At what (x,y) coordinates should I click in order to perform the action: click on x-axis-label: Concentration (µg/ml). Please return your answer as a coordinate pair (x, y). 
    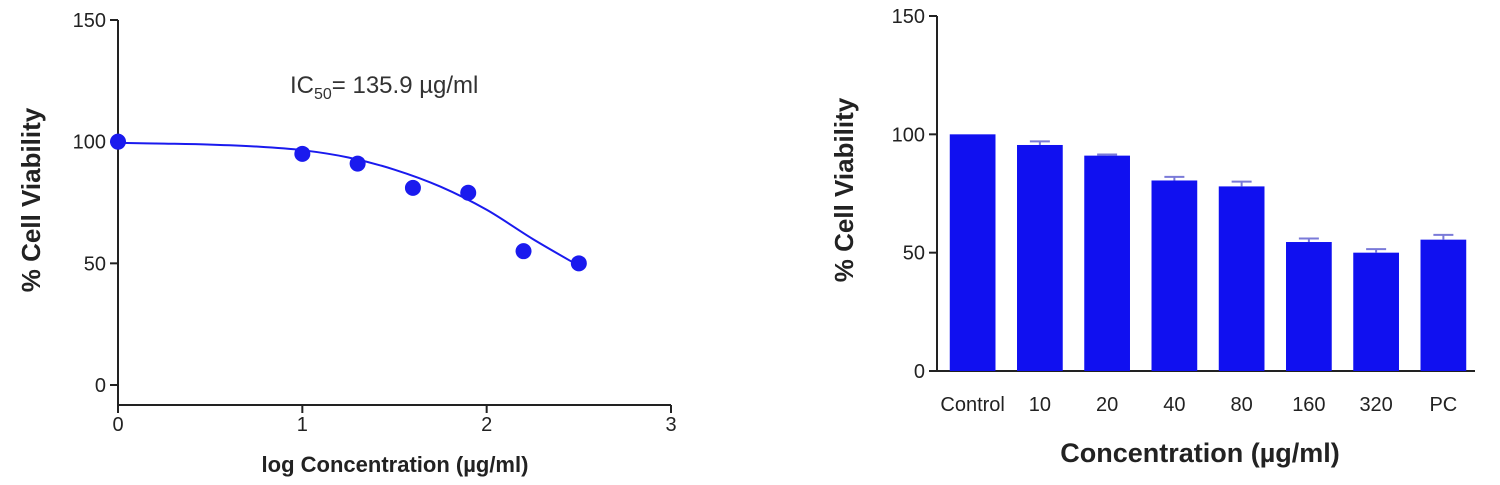
    Looking at the image, I should click on (1200, 453).